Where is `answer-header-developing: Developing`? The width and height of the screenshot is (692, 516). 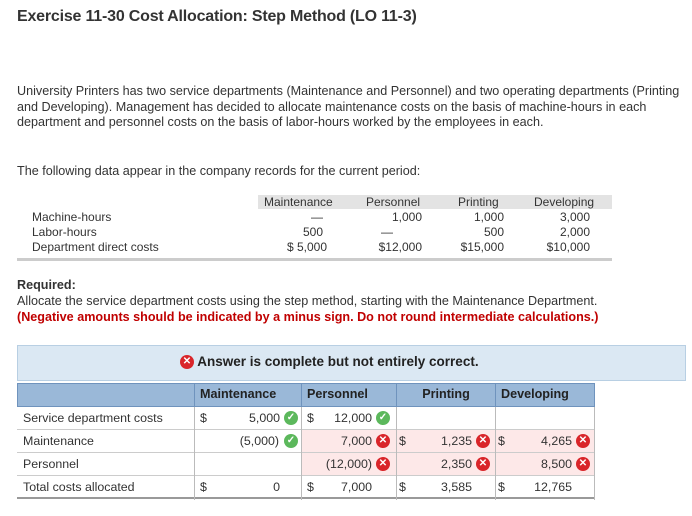 answer-header-developing: Developing is located at coordinates (545, 395).